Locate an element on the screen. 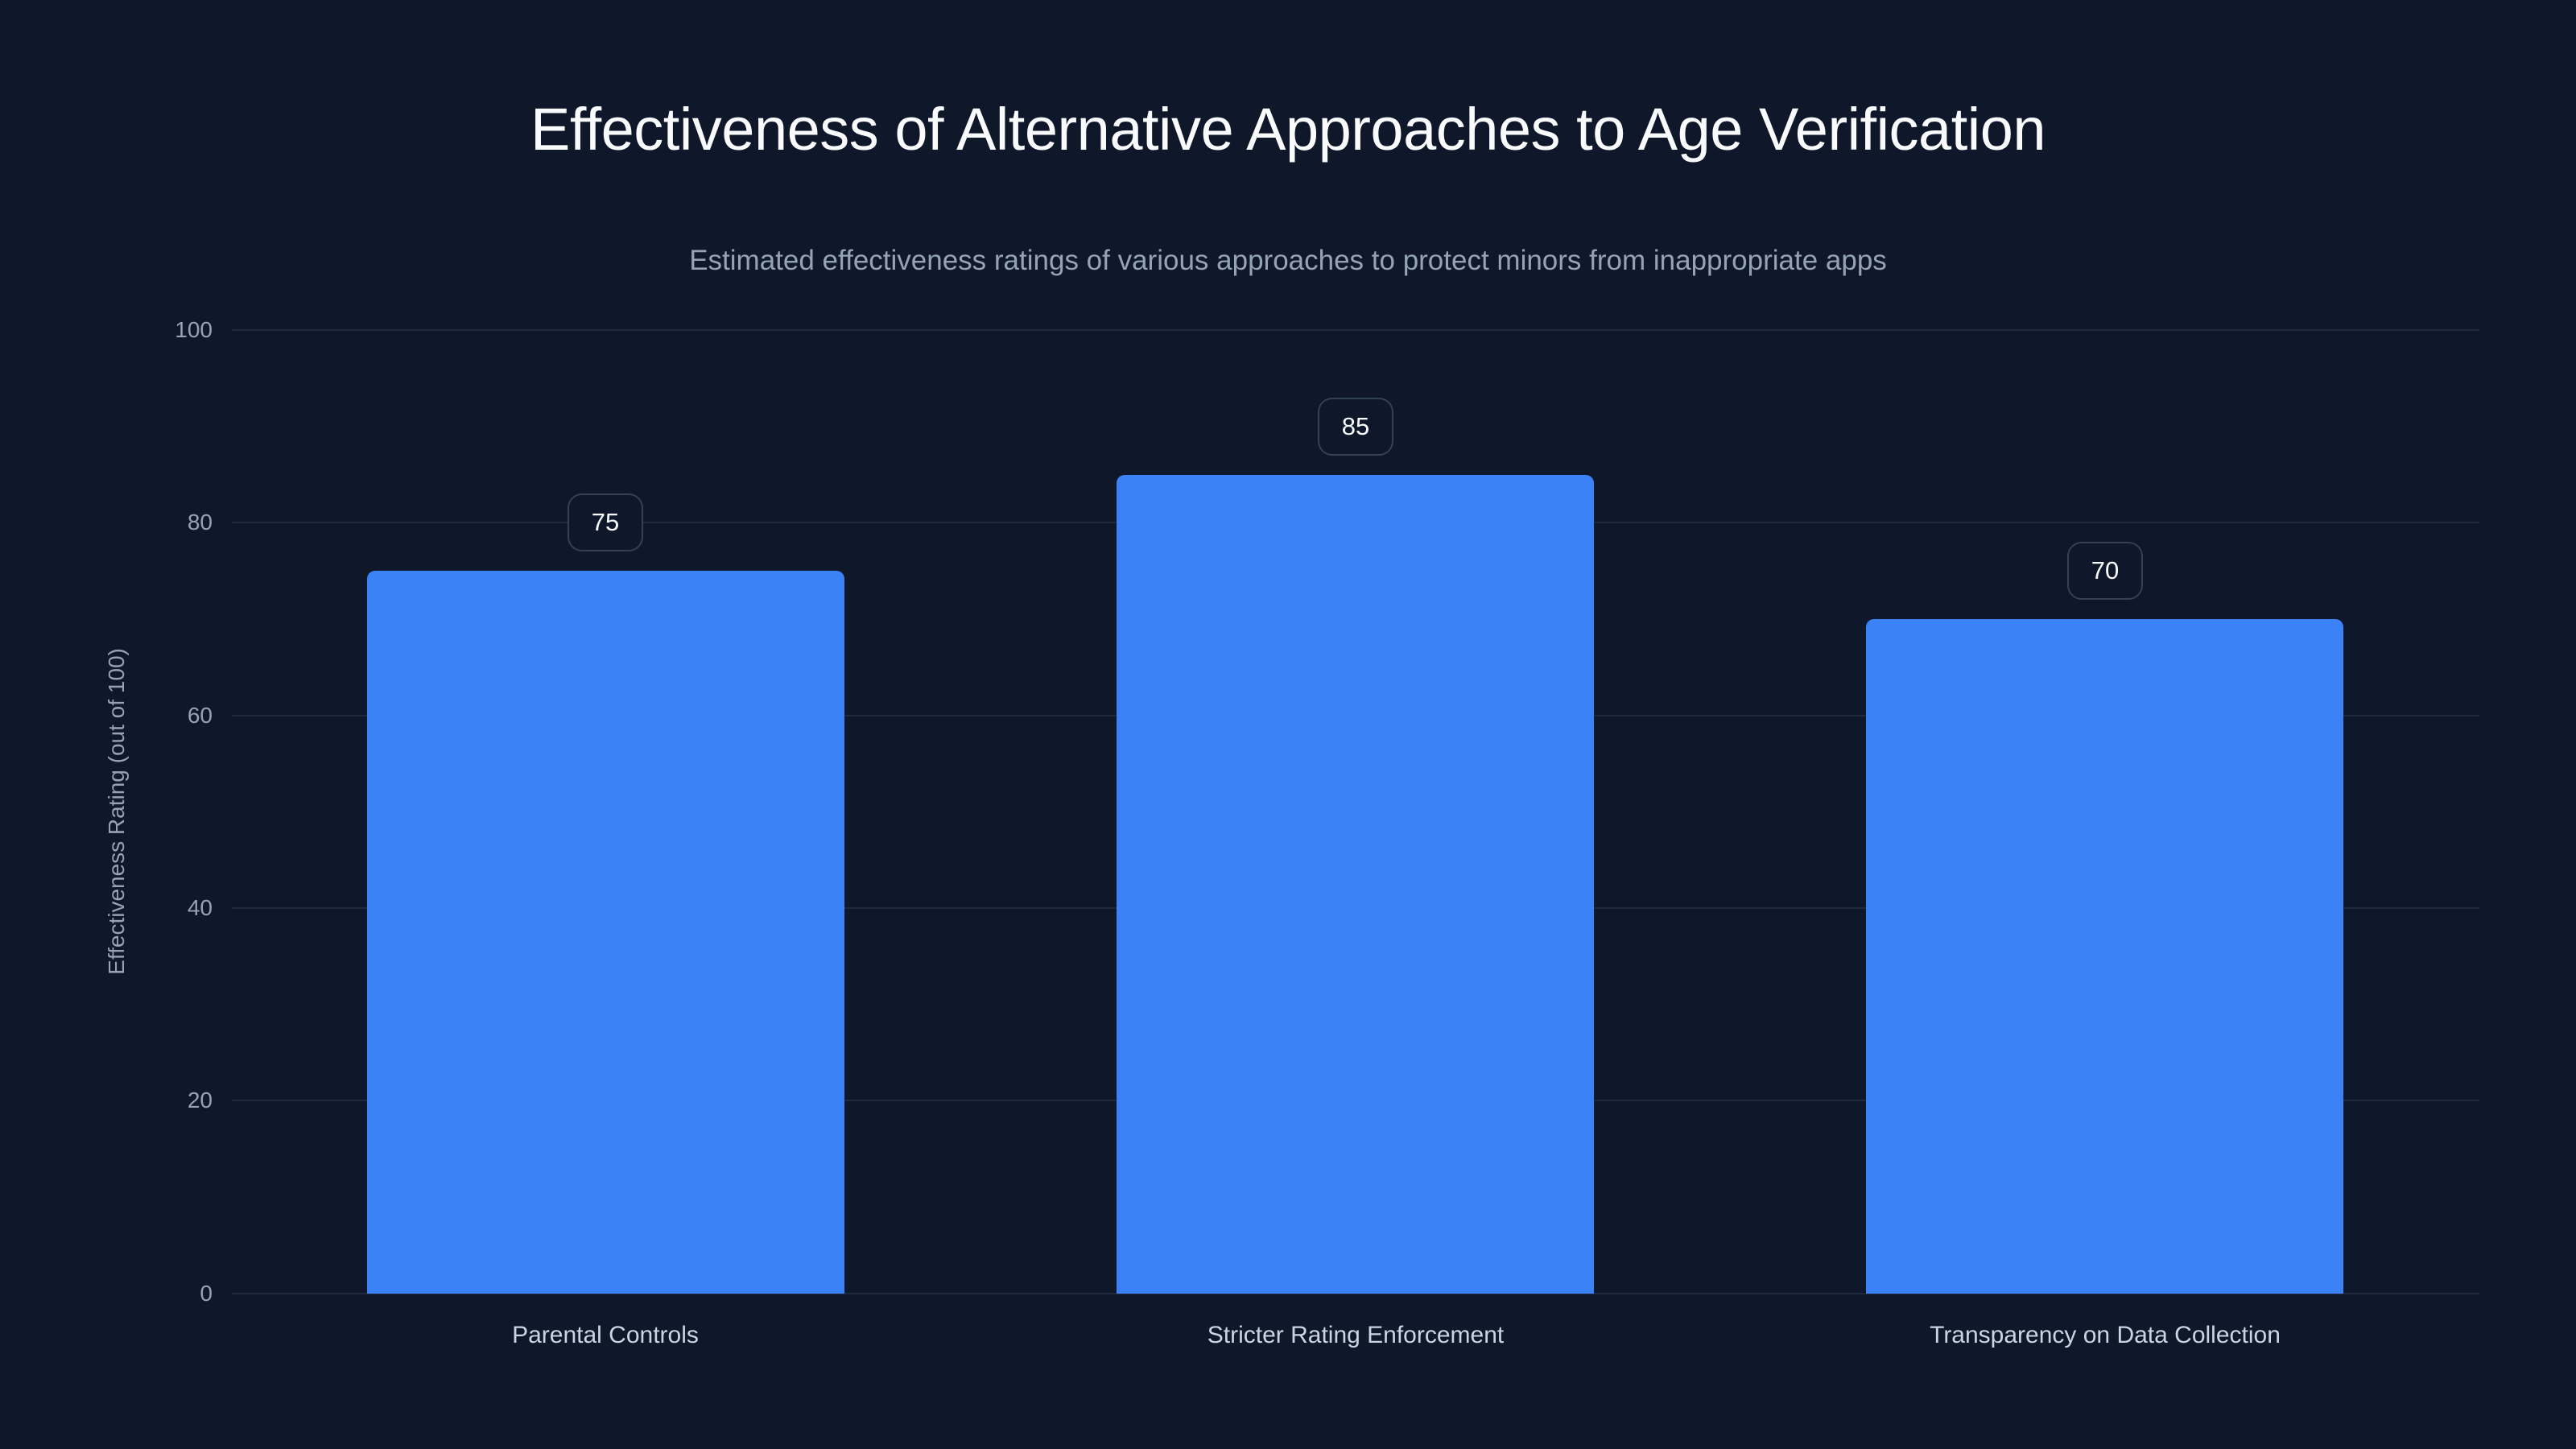 Image resolution: width=2576 pixels, height=1449 pixels. y-tick-20: 20 is located at coordinates (200, 1100).